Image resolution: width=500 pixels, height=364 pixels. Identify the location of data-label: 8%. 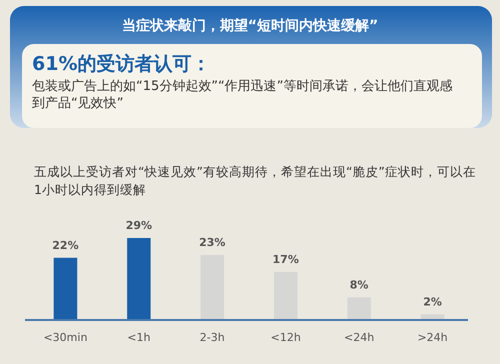
(359, 285).